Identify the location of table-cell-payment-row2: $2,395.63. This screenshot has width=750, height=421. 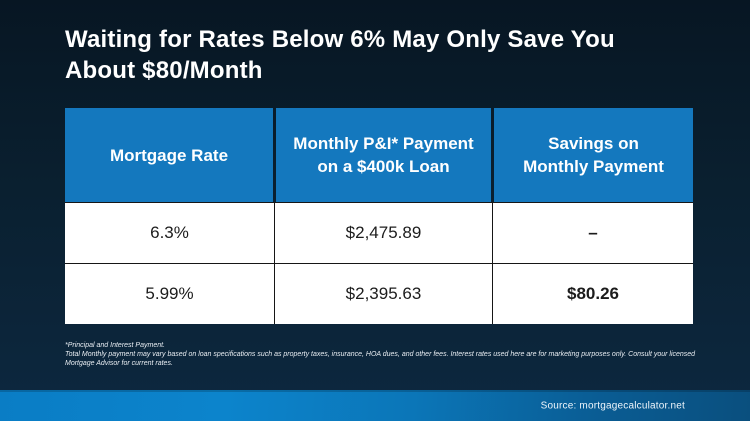
(383, 294).